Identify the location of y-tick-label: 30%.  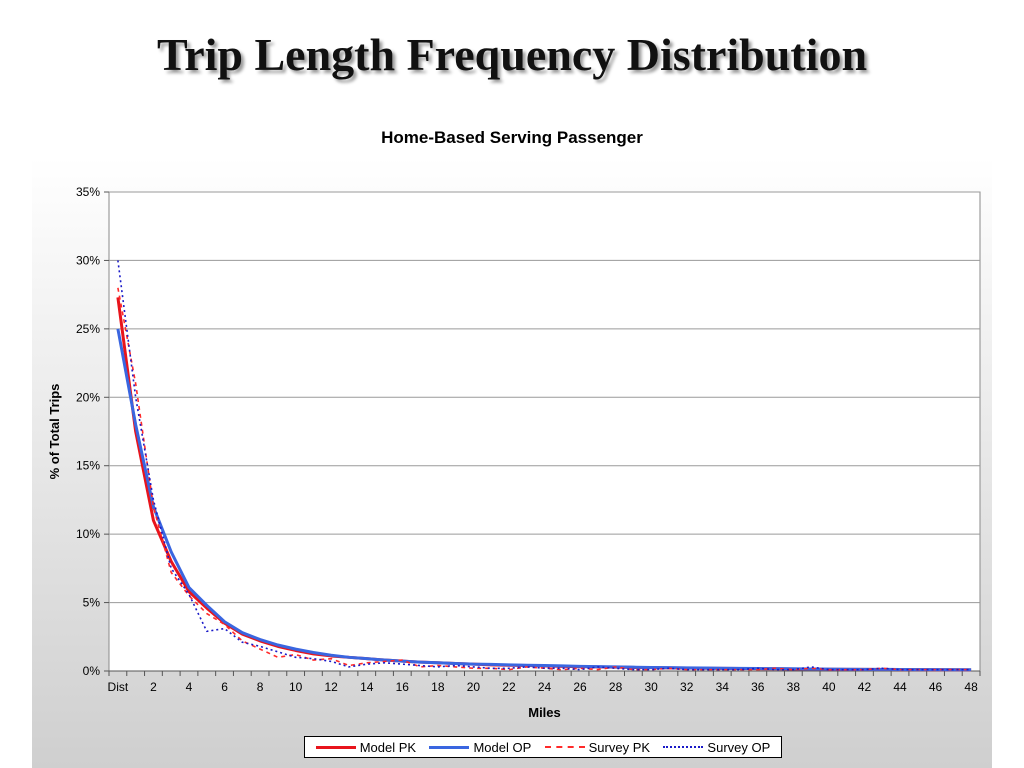
(88, 260).